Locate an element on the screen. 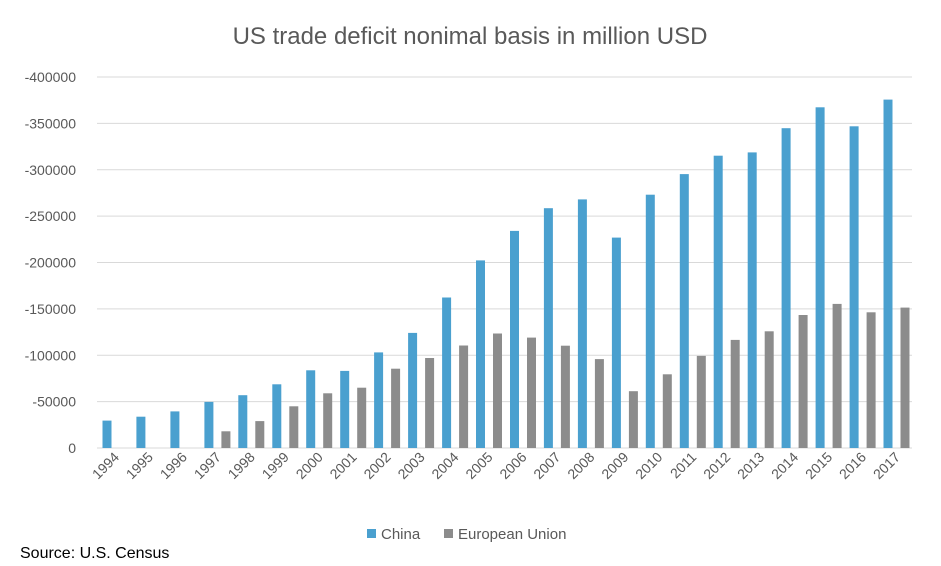  bar-european-union-2005 is located at coordinates (497, 390).